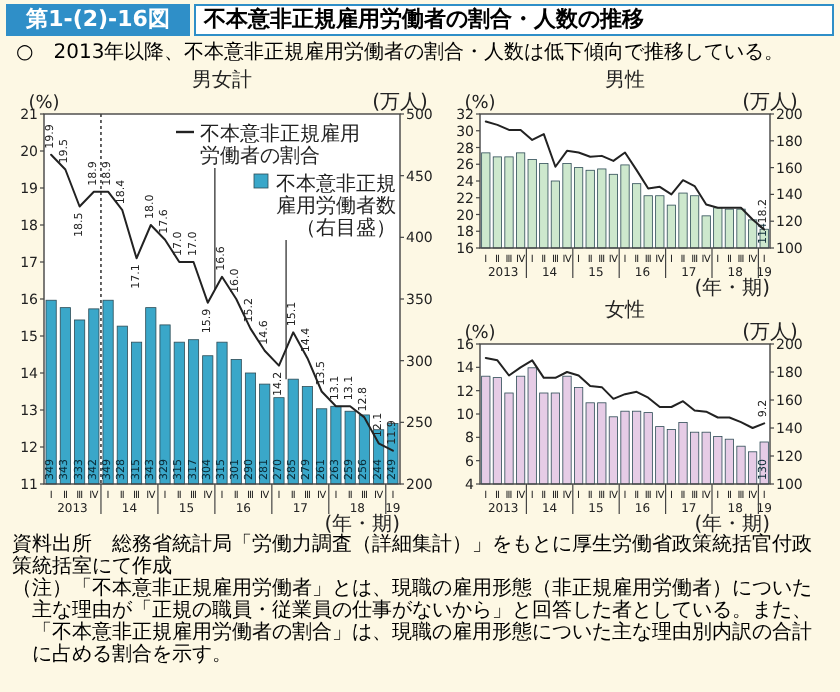 The width and height of the screenshot is (840, 692). Describe the element at coordinates (413, 622) in the screenshot. I see `text: （注）「不本意非正規雇用労働者」とは、現職の雇用形態（非正規雇用労働者）についた主な理由が「正規の職員・従業員の仕事がないから」と回答した者としている。また、「不本意非正規雇用労働者の割合」は、現職の雇用形態についた主な理由別内訳の合計に占める割合を示す。` at that location.